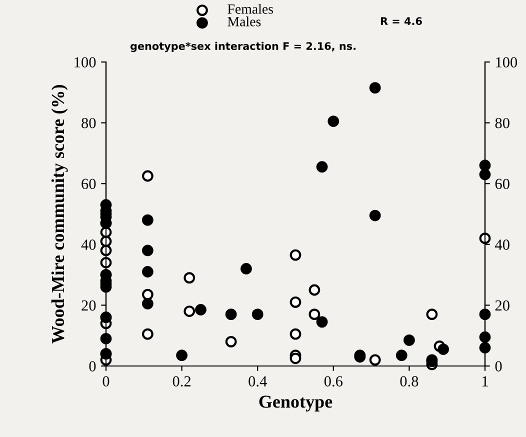  Describe the element at coordinates (89, 305) in the screenshot. I see `y-tick-label: 20` at that location.